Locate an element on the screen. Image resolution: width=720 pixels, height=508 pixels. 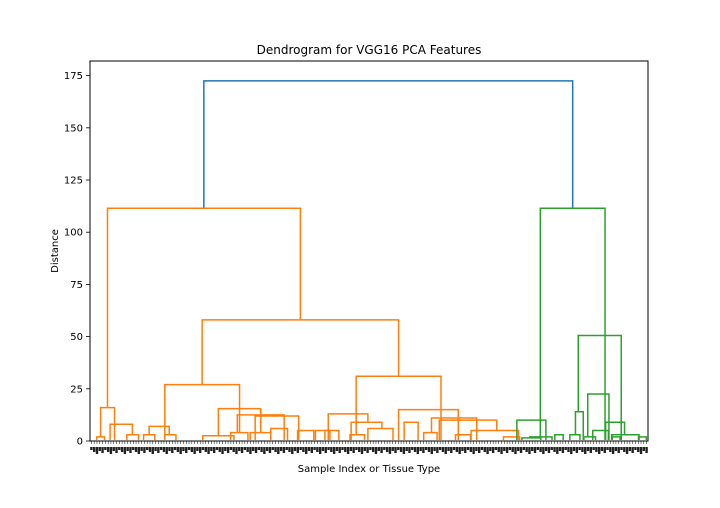
chart-title: Dendrogram for VGG16 PCA Features is located at coordinates (369, 50).